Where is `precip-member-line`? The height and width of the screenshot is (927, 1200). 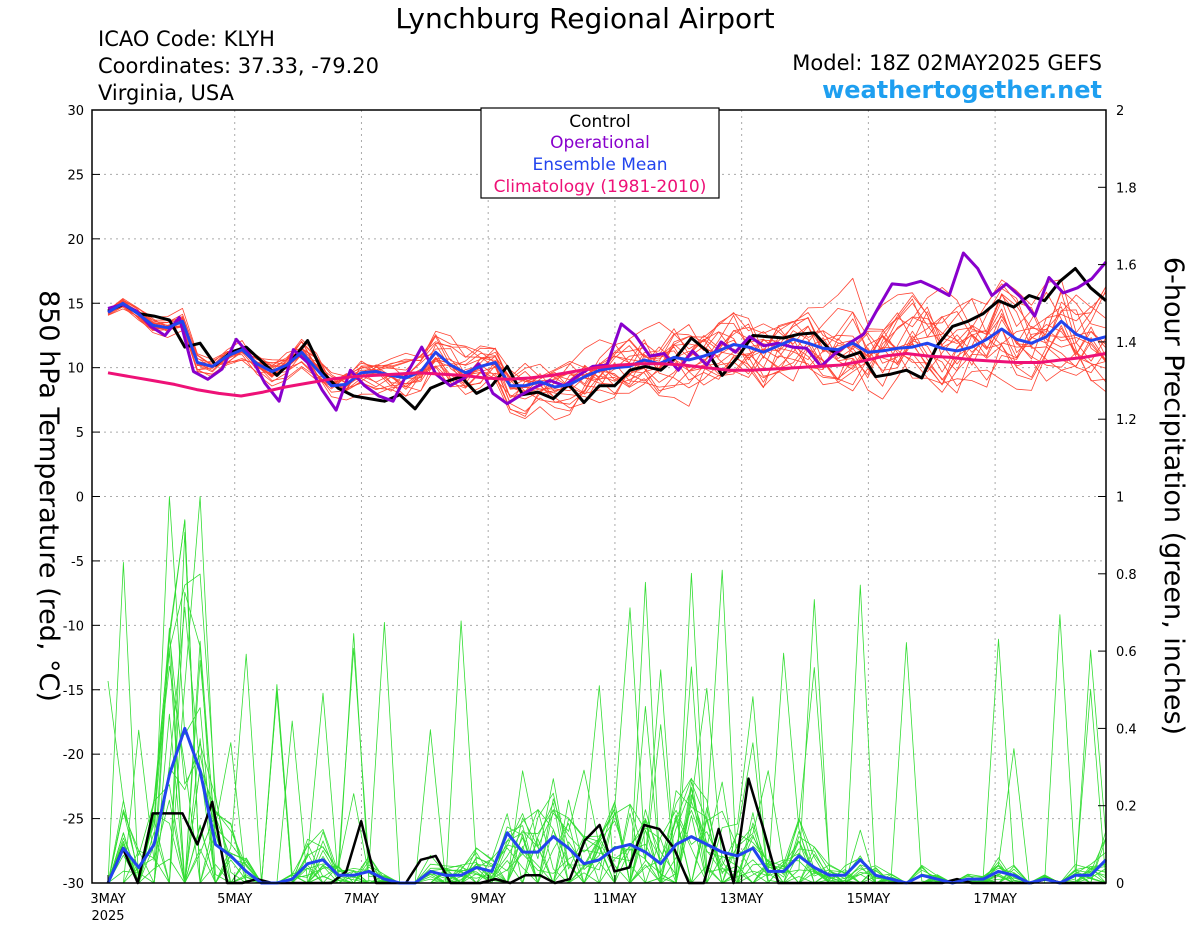
precip-member-line is located at coordinates (607, 832).